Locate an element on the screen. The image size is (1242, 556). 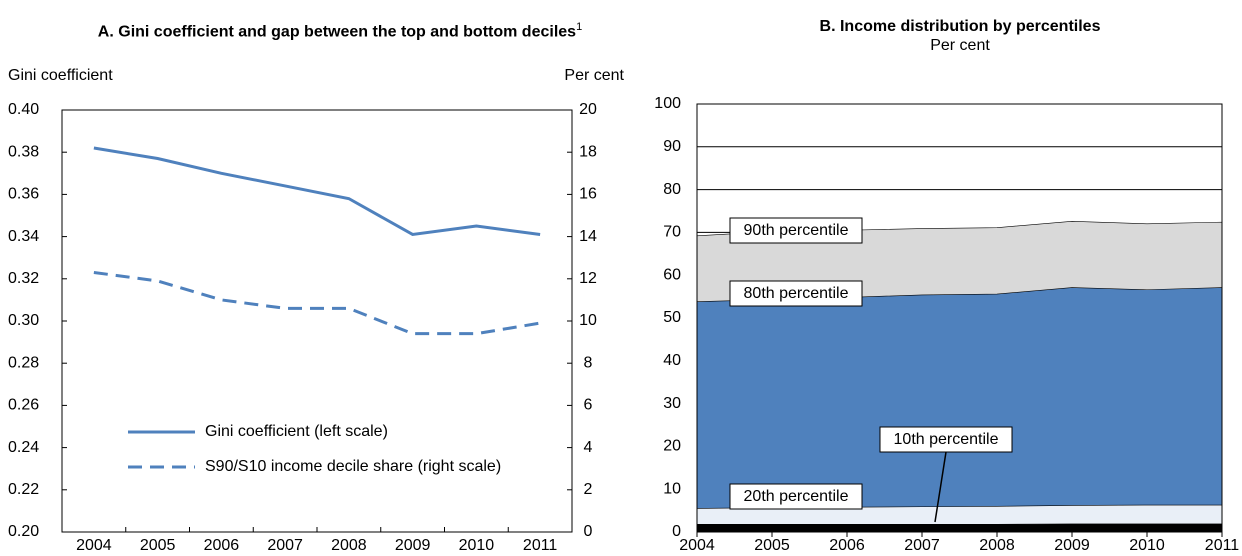
y-tick-label: 0.26 is located at coordinates (23, 405).